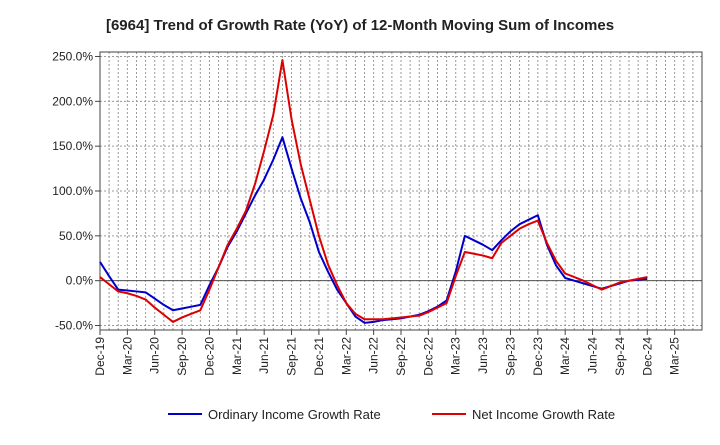 Image resolution: width=720 pixels, height=445 pixels. I want to click on y-tick-label: 150.0%, so click(72, 146).